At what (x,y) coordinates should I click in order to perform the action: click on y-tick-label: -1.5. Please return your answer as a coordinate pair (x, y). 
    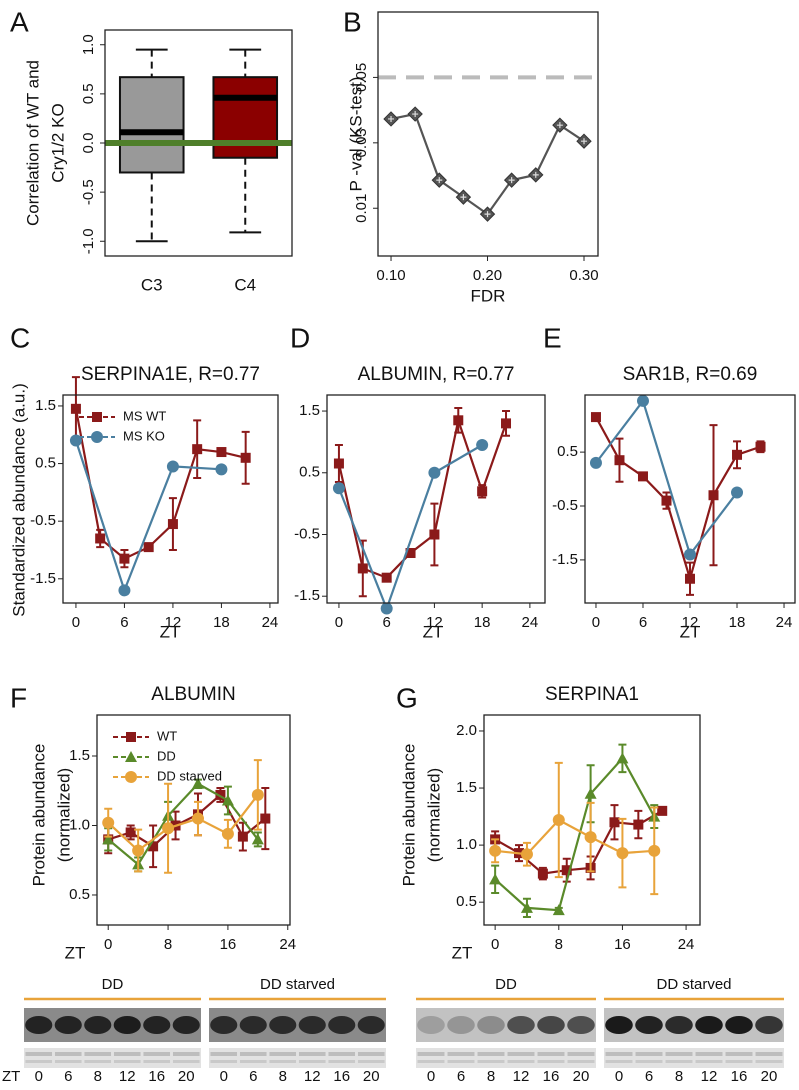
    Looking at the image, I should click on (565, 559).